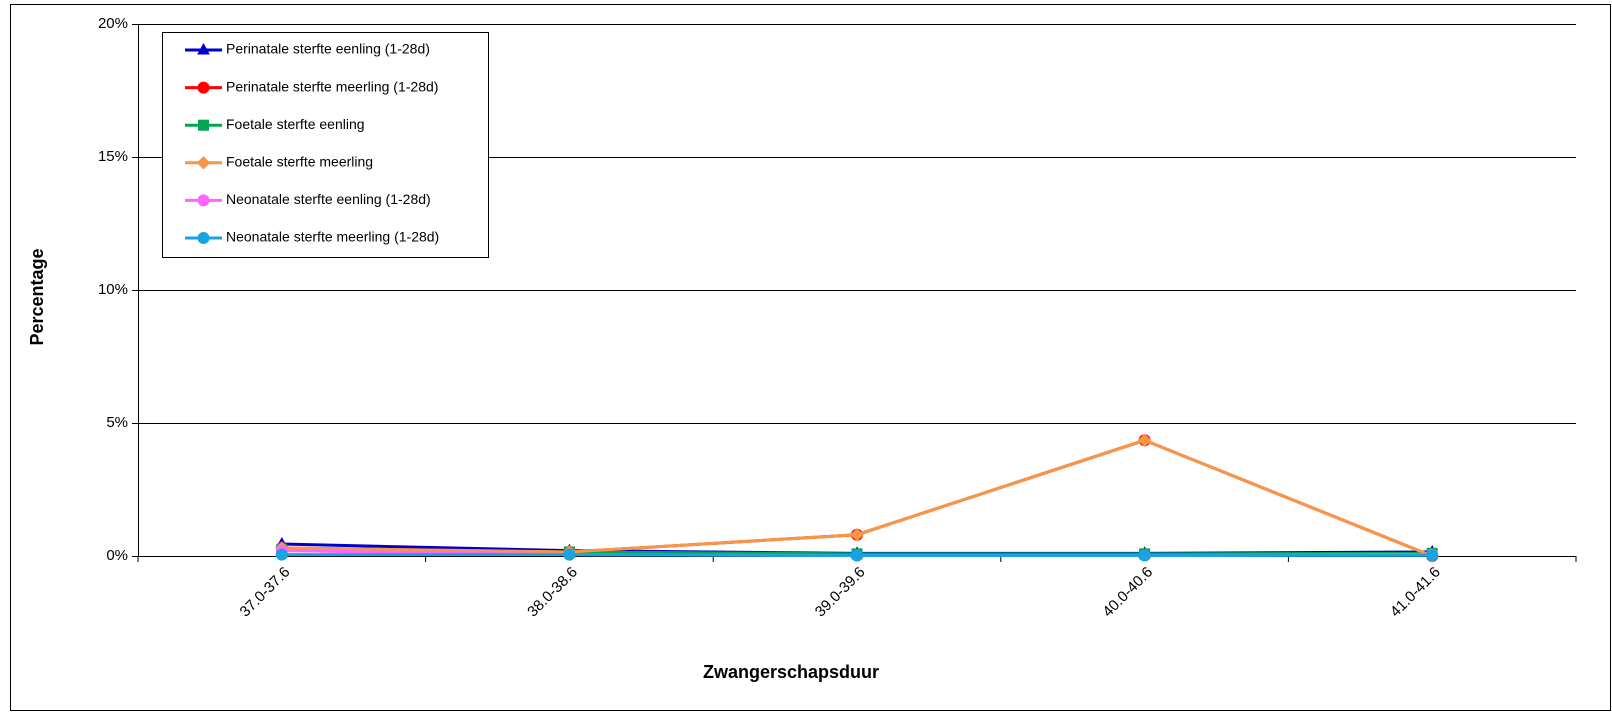 This screenshot has height=714, width=1612. I want to click on legend-label: Perinatale sterfte eenling (1-28d), so click(328, 49).